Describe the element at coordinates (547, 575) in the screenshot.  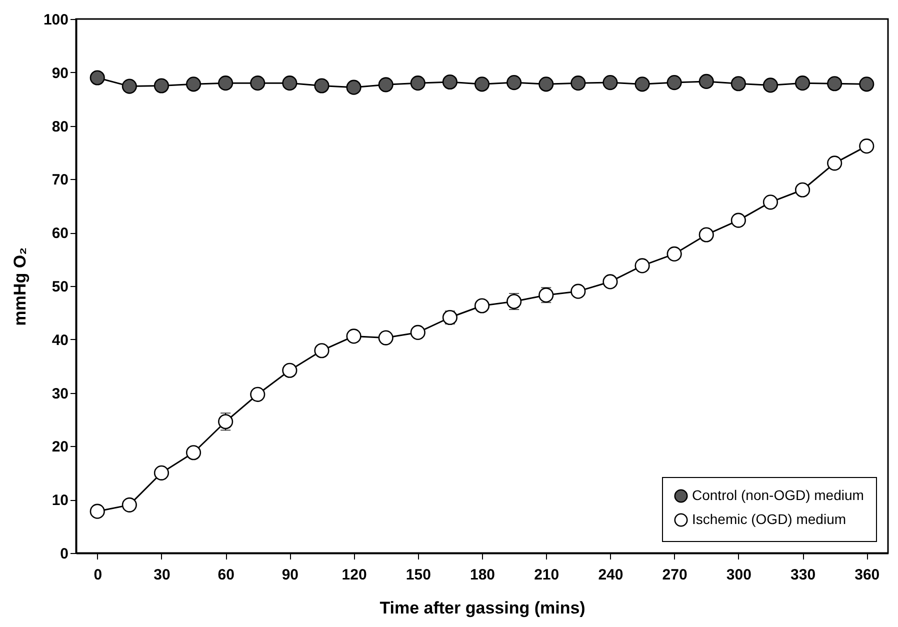
I see `x-tick-label: 210` at that location.